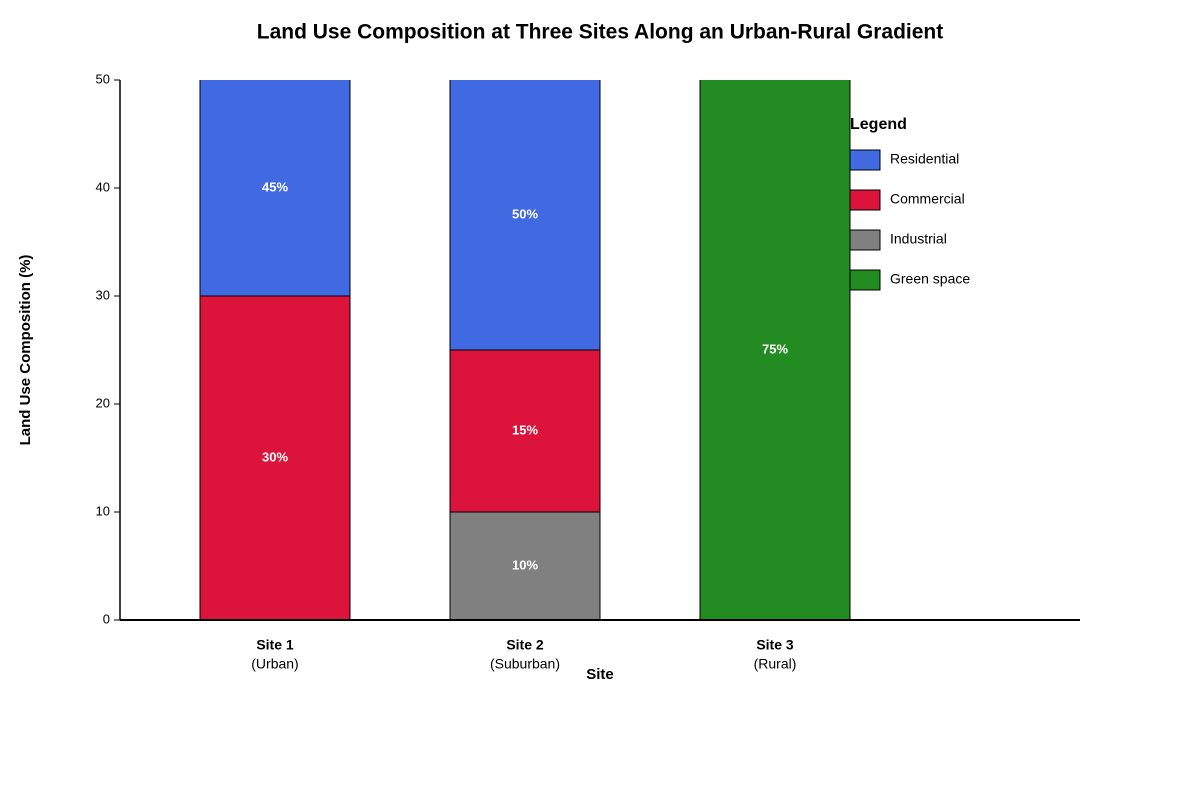 The width and height of the screenshot is (1200, 800). What do you see at coordinates (930, 279) in the screenshot?
I see `legend-label: Green space` at bounding box center [930, 279].